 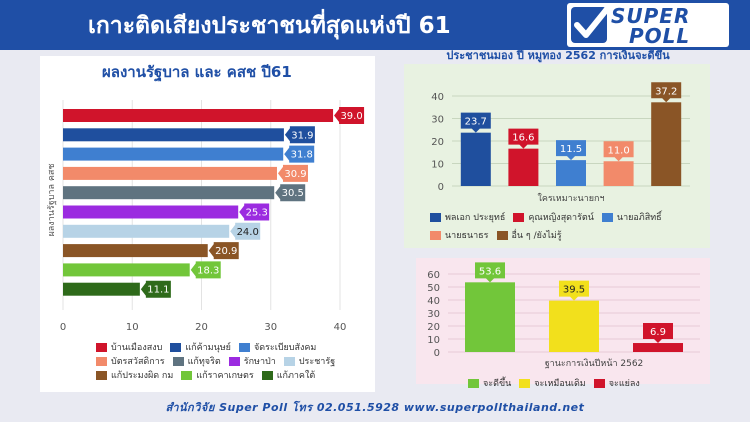 I want to click on legend-label: จะเหมือนเดิม, so click(x=560, y=384).